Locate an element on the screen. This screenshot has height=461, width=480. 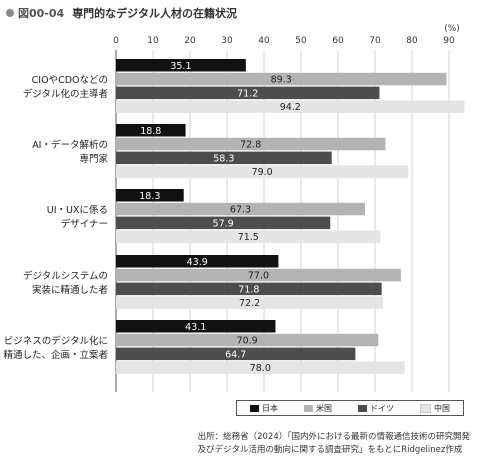
legend-label: ドイツ is located at coordinates (382, 408).